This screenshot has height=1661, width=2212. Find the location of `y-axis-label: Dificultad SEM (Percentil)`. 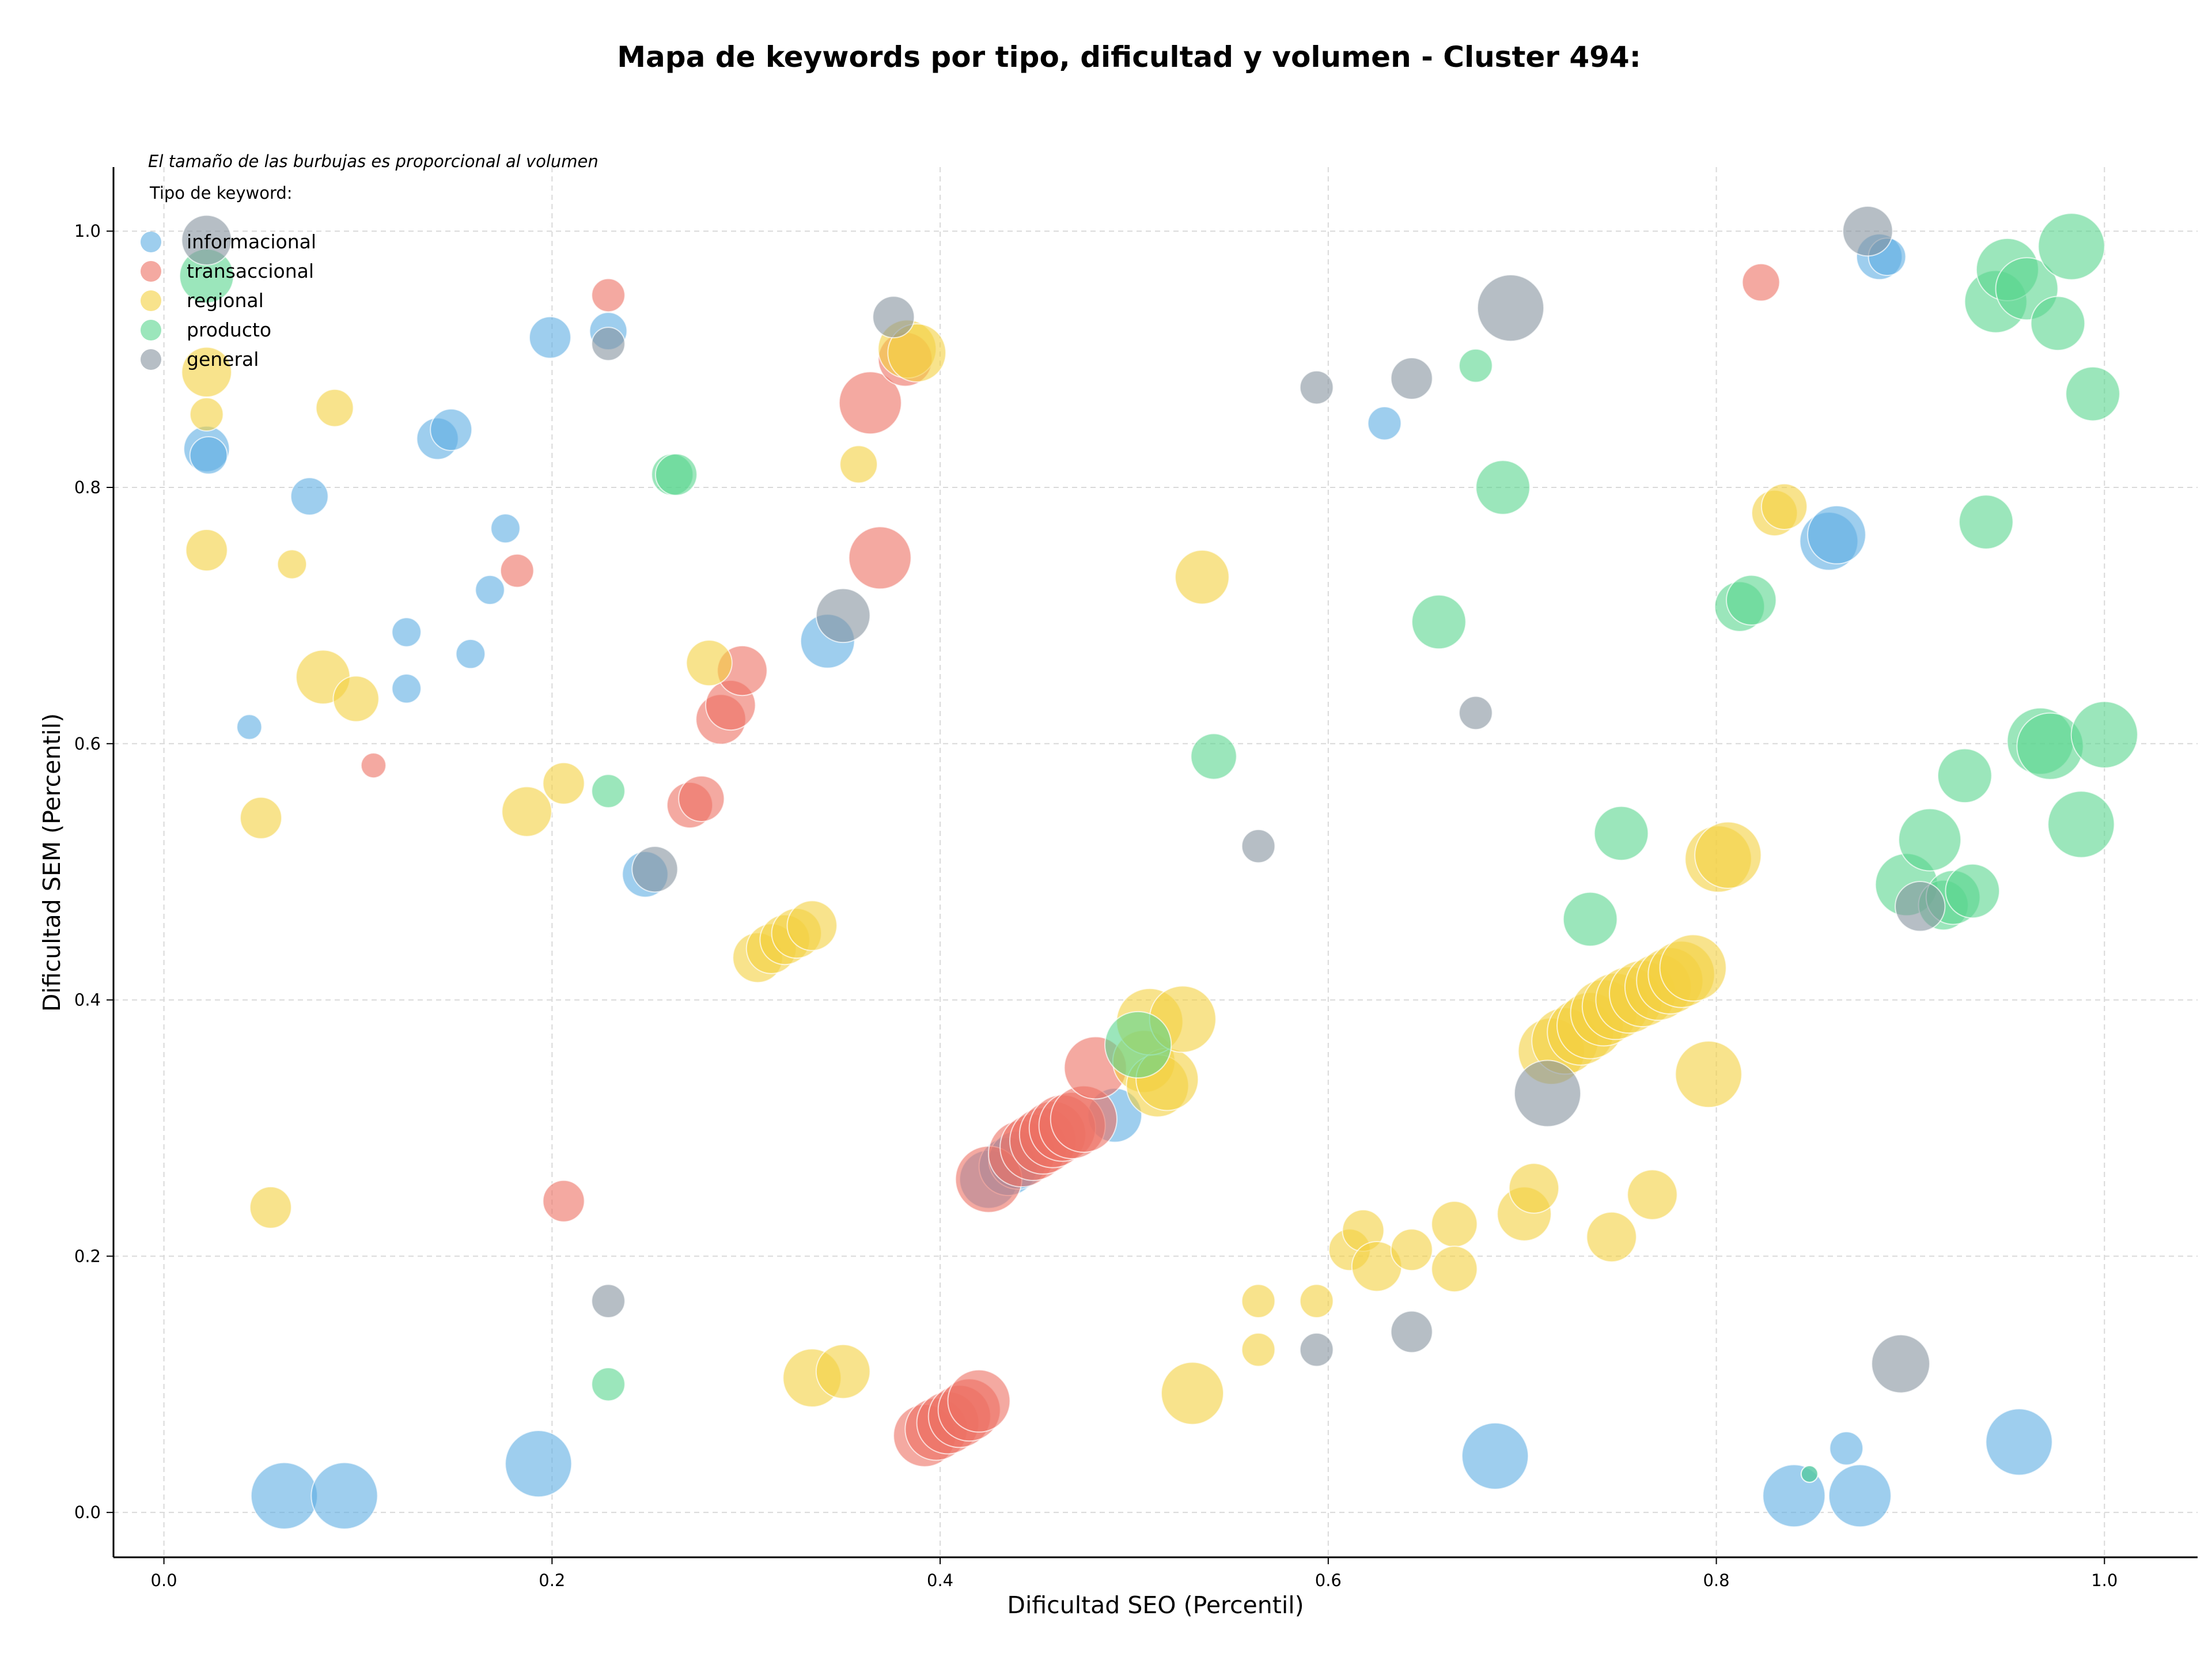

y-axis-label: Dificultad SEM (Percentil) is located at coordinates (52, 862).